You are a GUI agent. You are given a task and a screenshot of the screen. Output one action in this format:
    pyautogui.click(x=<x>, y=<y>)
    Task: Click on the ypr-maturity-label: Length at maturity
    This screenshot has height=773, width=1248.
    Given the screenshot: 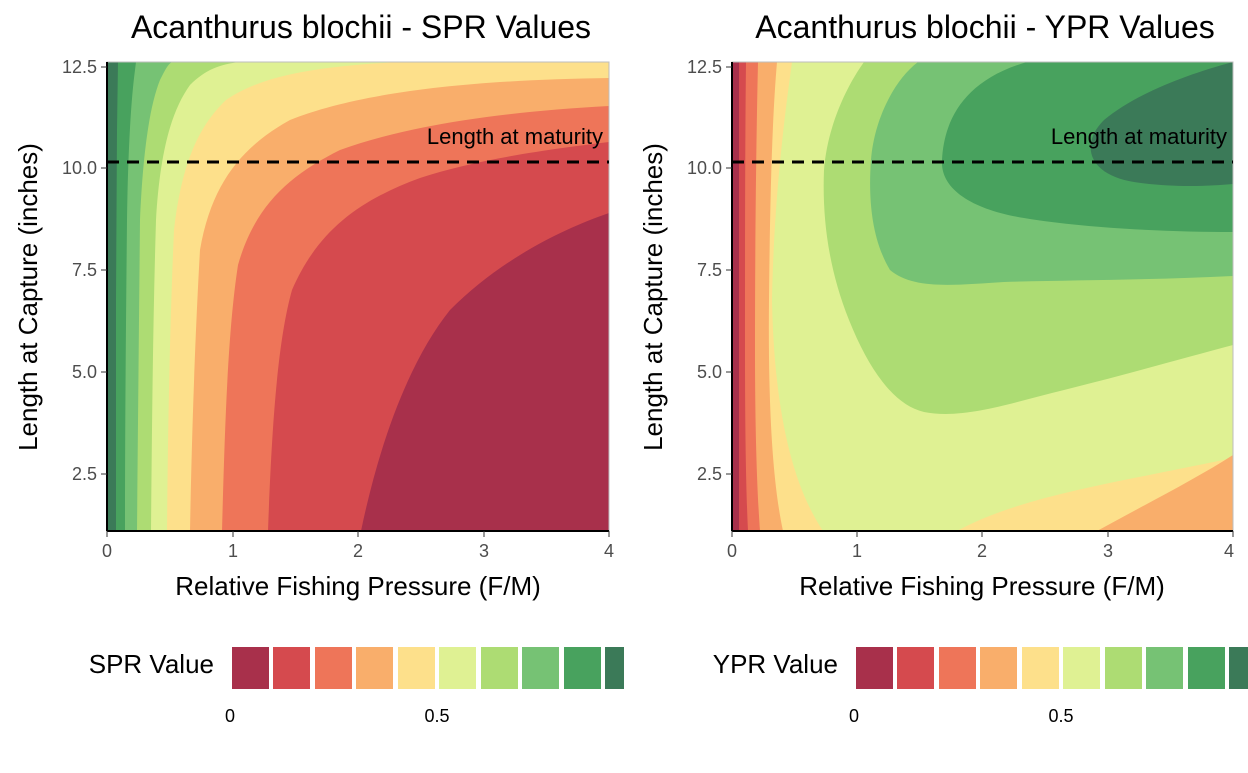 What is the action you would take?
    pyautogui.click(x=1139, y=136)
    